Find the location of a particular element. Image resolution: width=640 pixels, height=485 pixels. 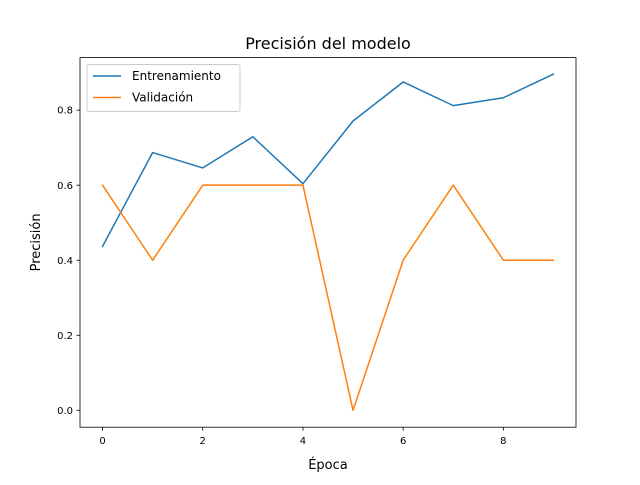

x-tick-label: 4 is located at coordinates (303, 441).